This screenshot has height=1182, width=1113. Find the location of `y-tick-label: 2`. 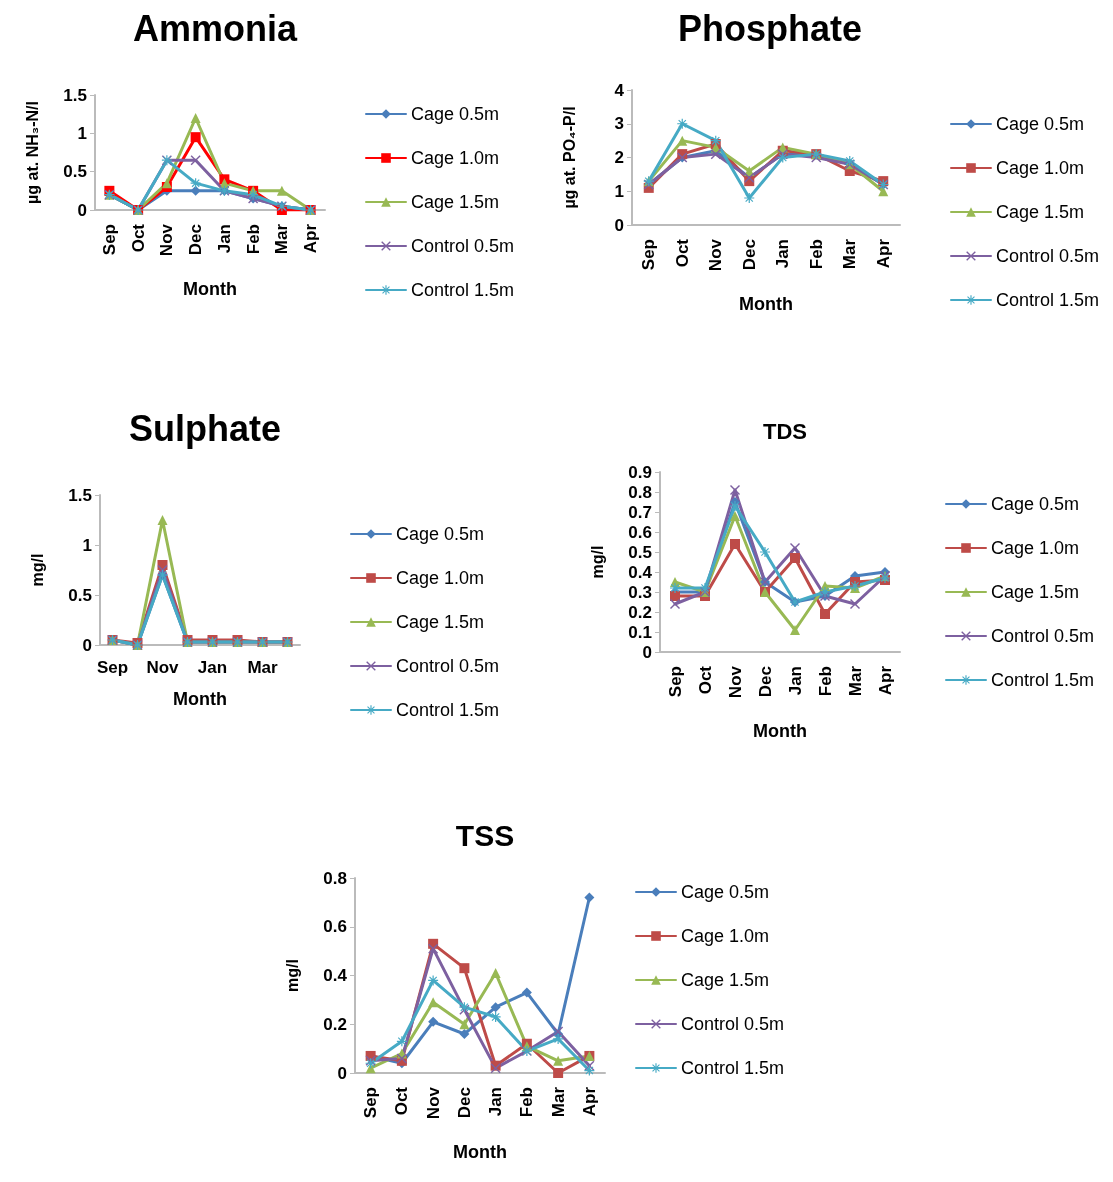

y-tick-label: 2 is located at coordinates (619, 157).